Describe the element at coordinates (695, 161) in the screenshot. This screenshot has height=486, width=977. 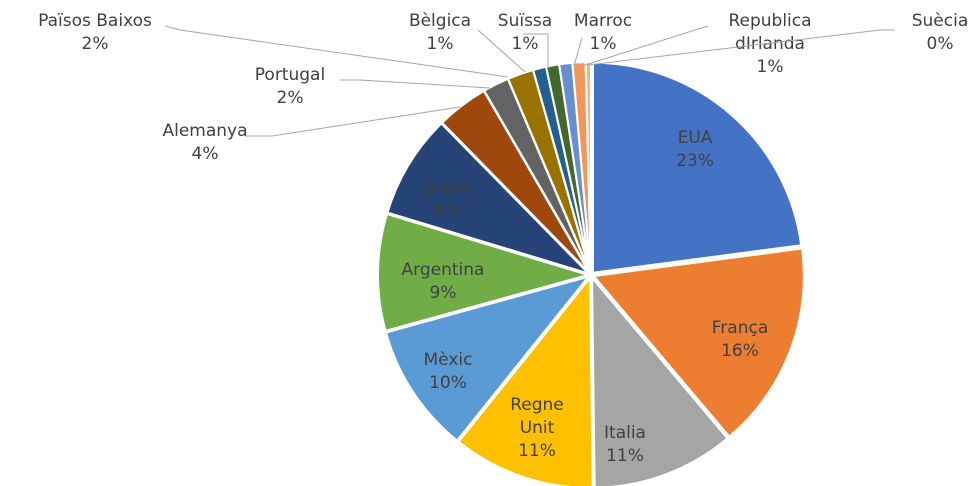
I see `value-label: 23%` at that location.